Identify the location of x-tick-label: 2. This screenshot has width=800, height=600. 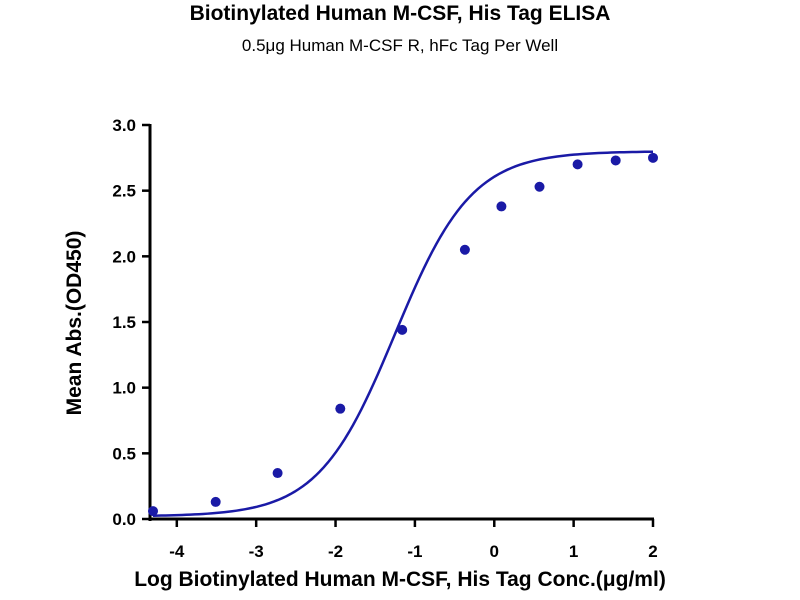
(652, 551).